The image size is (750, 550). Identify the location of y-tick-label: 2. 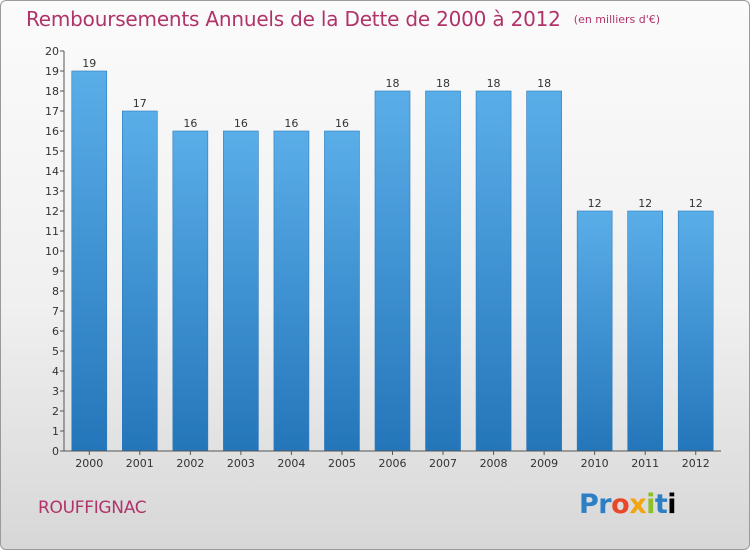
(55, 411).